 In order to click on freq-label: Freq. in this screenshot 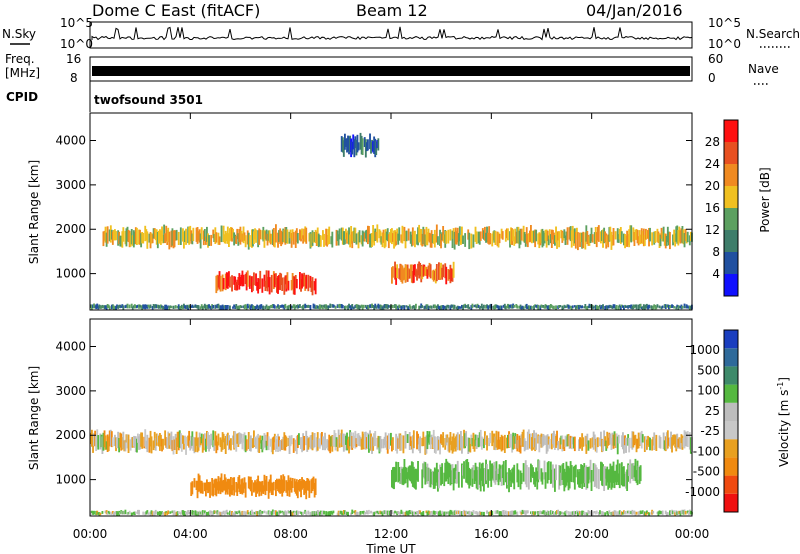, I will do `click(20, 59)`.